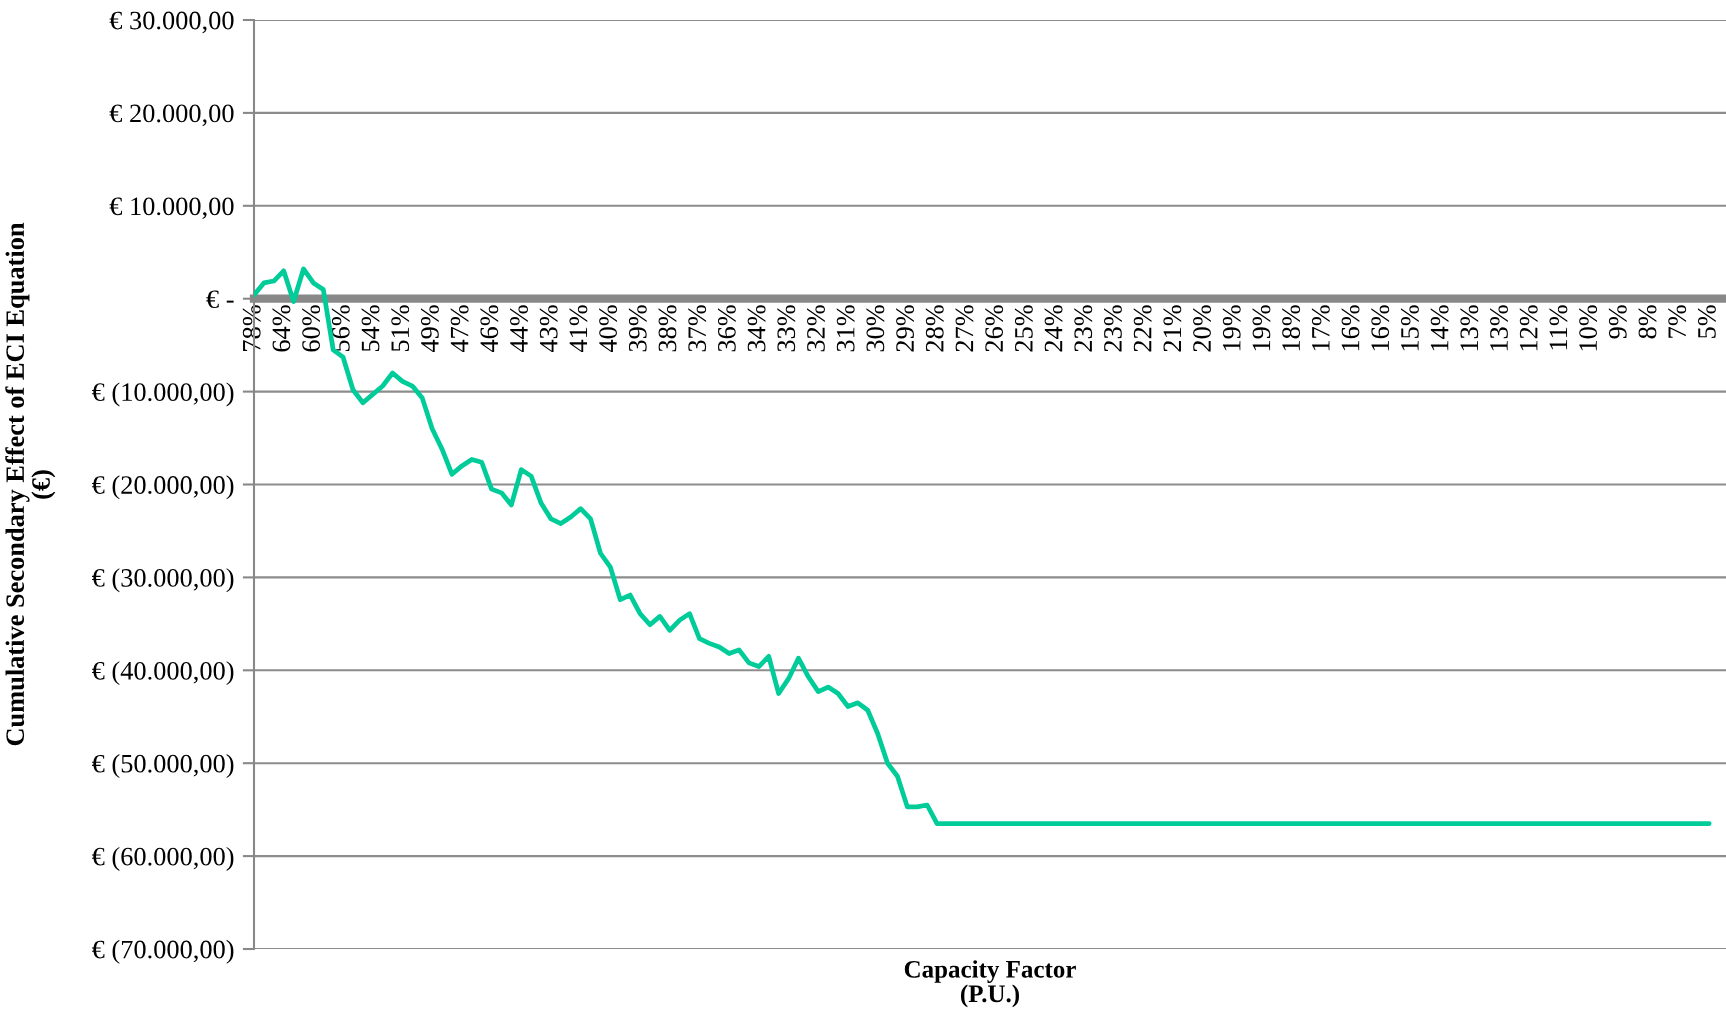 This screenshot has height=1016, width=1726. What do you see at coordinates (400, 328) in the screenshot?
I see `x-tick-label: 51%` at bounding box center [400, 328].